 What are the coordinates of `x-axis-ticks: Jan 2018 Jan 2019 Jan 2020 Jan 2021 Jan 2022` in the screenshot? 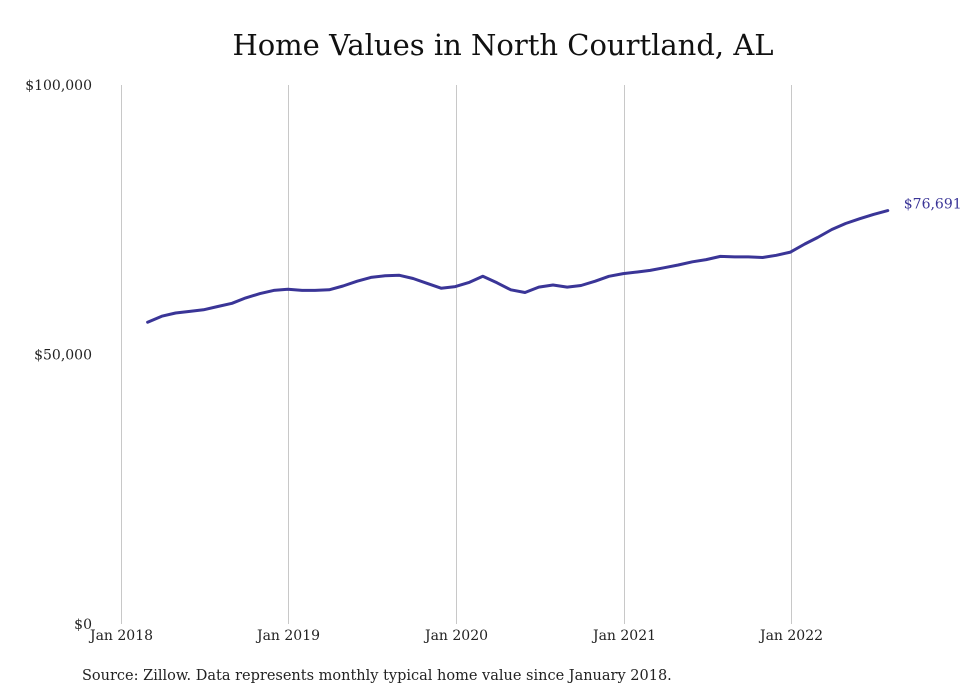 It's located at (455, 636).